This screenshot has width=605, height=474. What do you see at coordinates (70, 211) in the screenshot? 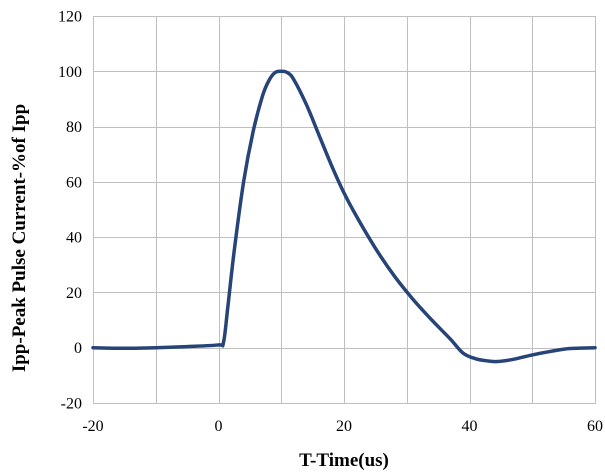
I see `y-axis-tick-labels: -20 0 20 40 60 80 100 120` at bounding box center [70, 211].